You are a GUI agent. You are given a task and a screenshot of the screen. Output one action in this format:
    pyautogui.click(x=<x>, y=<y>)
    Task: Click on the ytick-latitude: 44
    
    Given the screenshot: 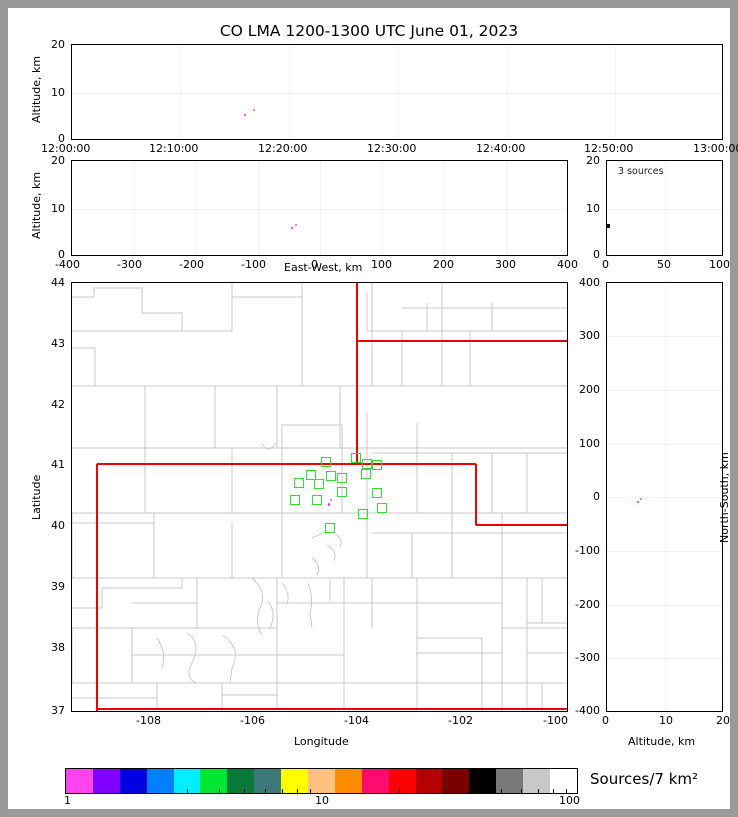 What is the action you would take?
    pyautogui.click(x=58, y=282)
    